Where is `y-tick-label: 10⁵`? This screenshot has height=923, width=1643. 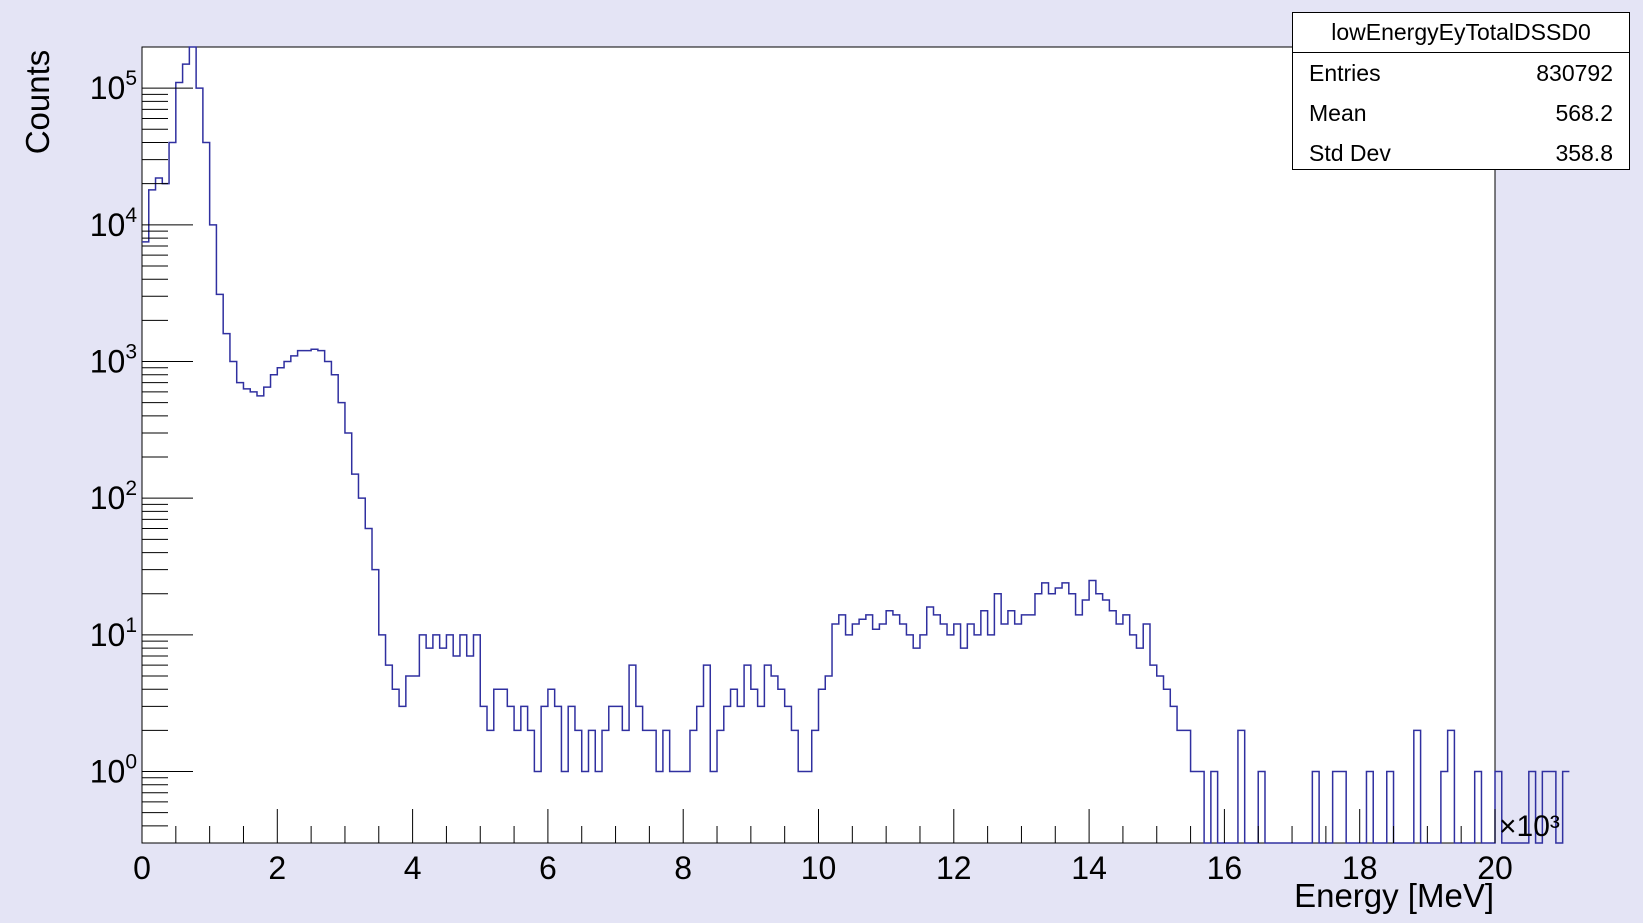
y-tick-label: 10⁵ is located at coordinates (113, 86).